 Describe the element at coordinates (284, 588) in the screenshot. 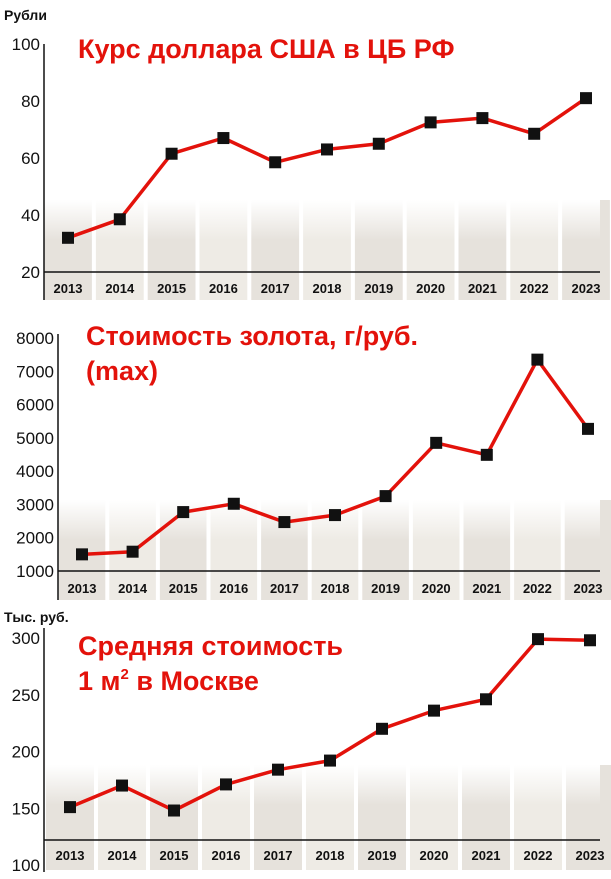

I see `chart-2-x-tick-label: 2017` at that location.